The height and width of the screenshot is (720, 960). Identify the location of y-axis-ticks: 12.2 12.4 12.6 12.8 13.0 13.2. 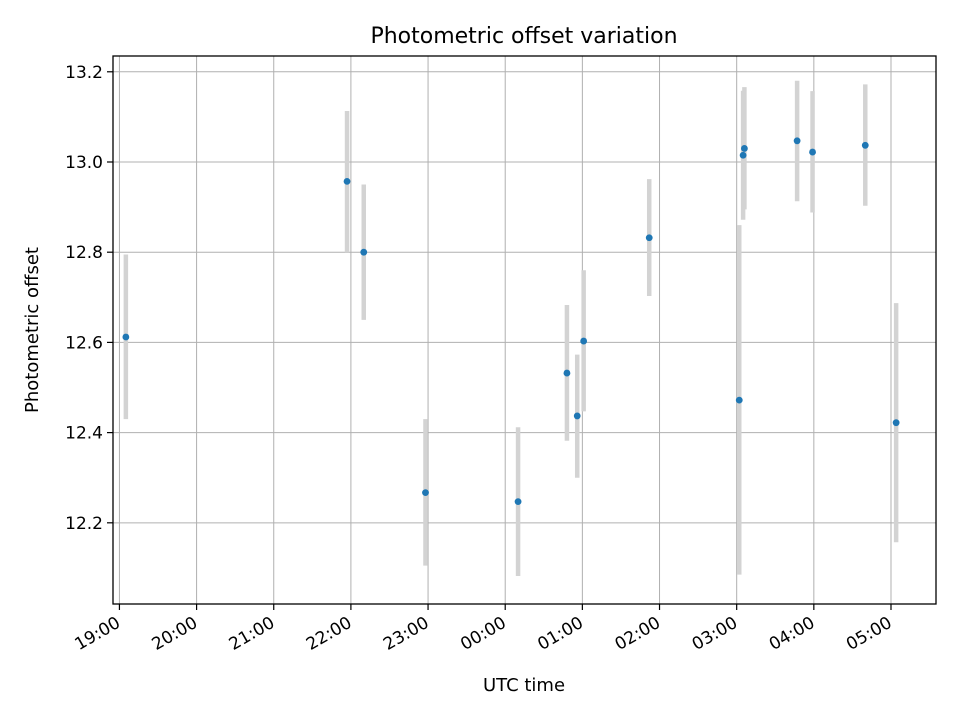
(89, 298).